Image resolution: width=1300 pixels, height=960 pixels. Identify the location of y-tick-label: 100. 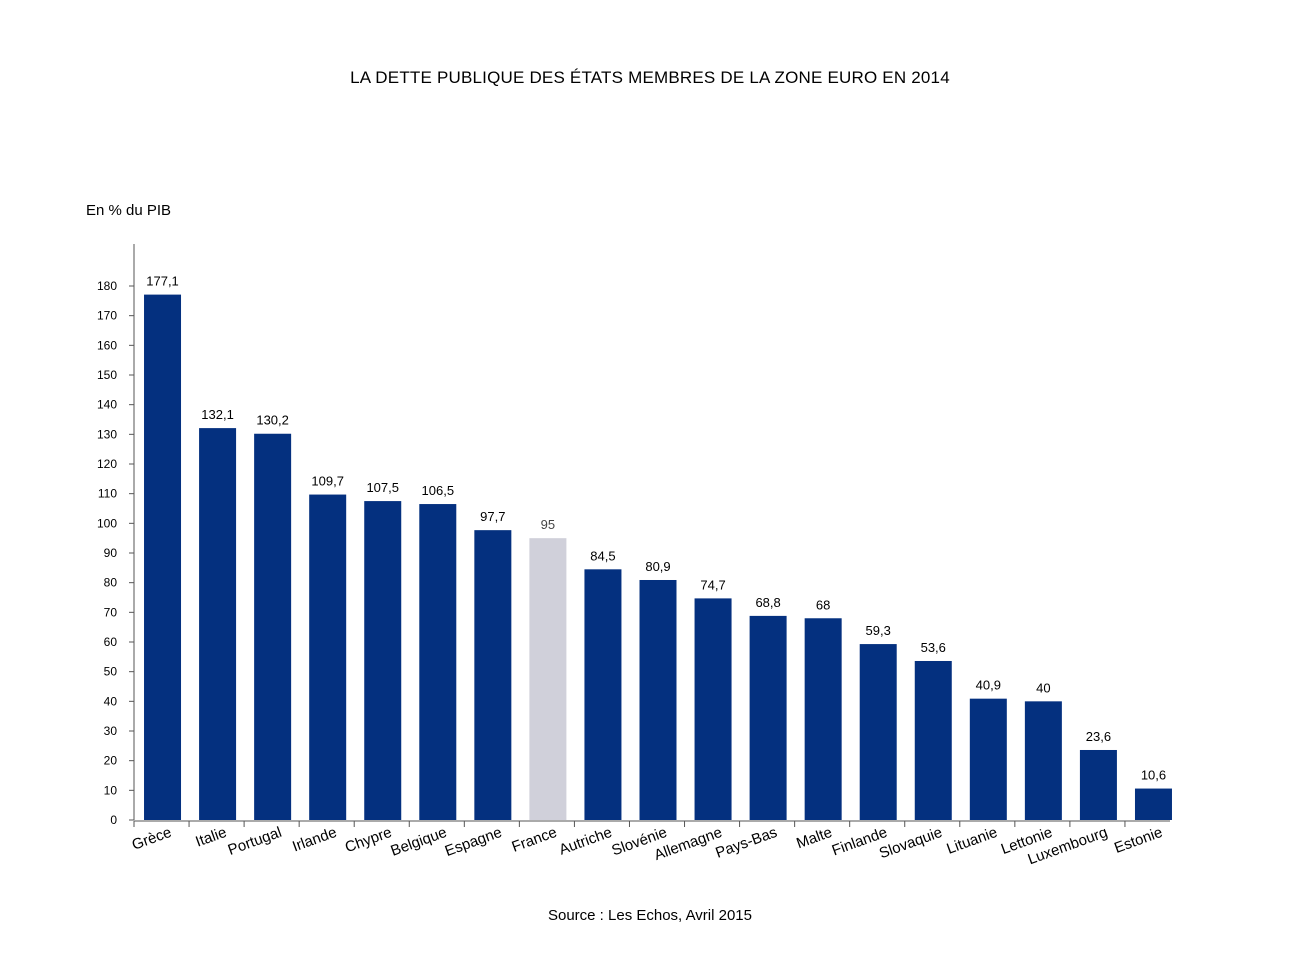
(107, 523).